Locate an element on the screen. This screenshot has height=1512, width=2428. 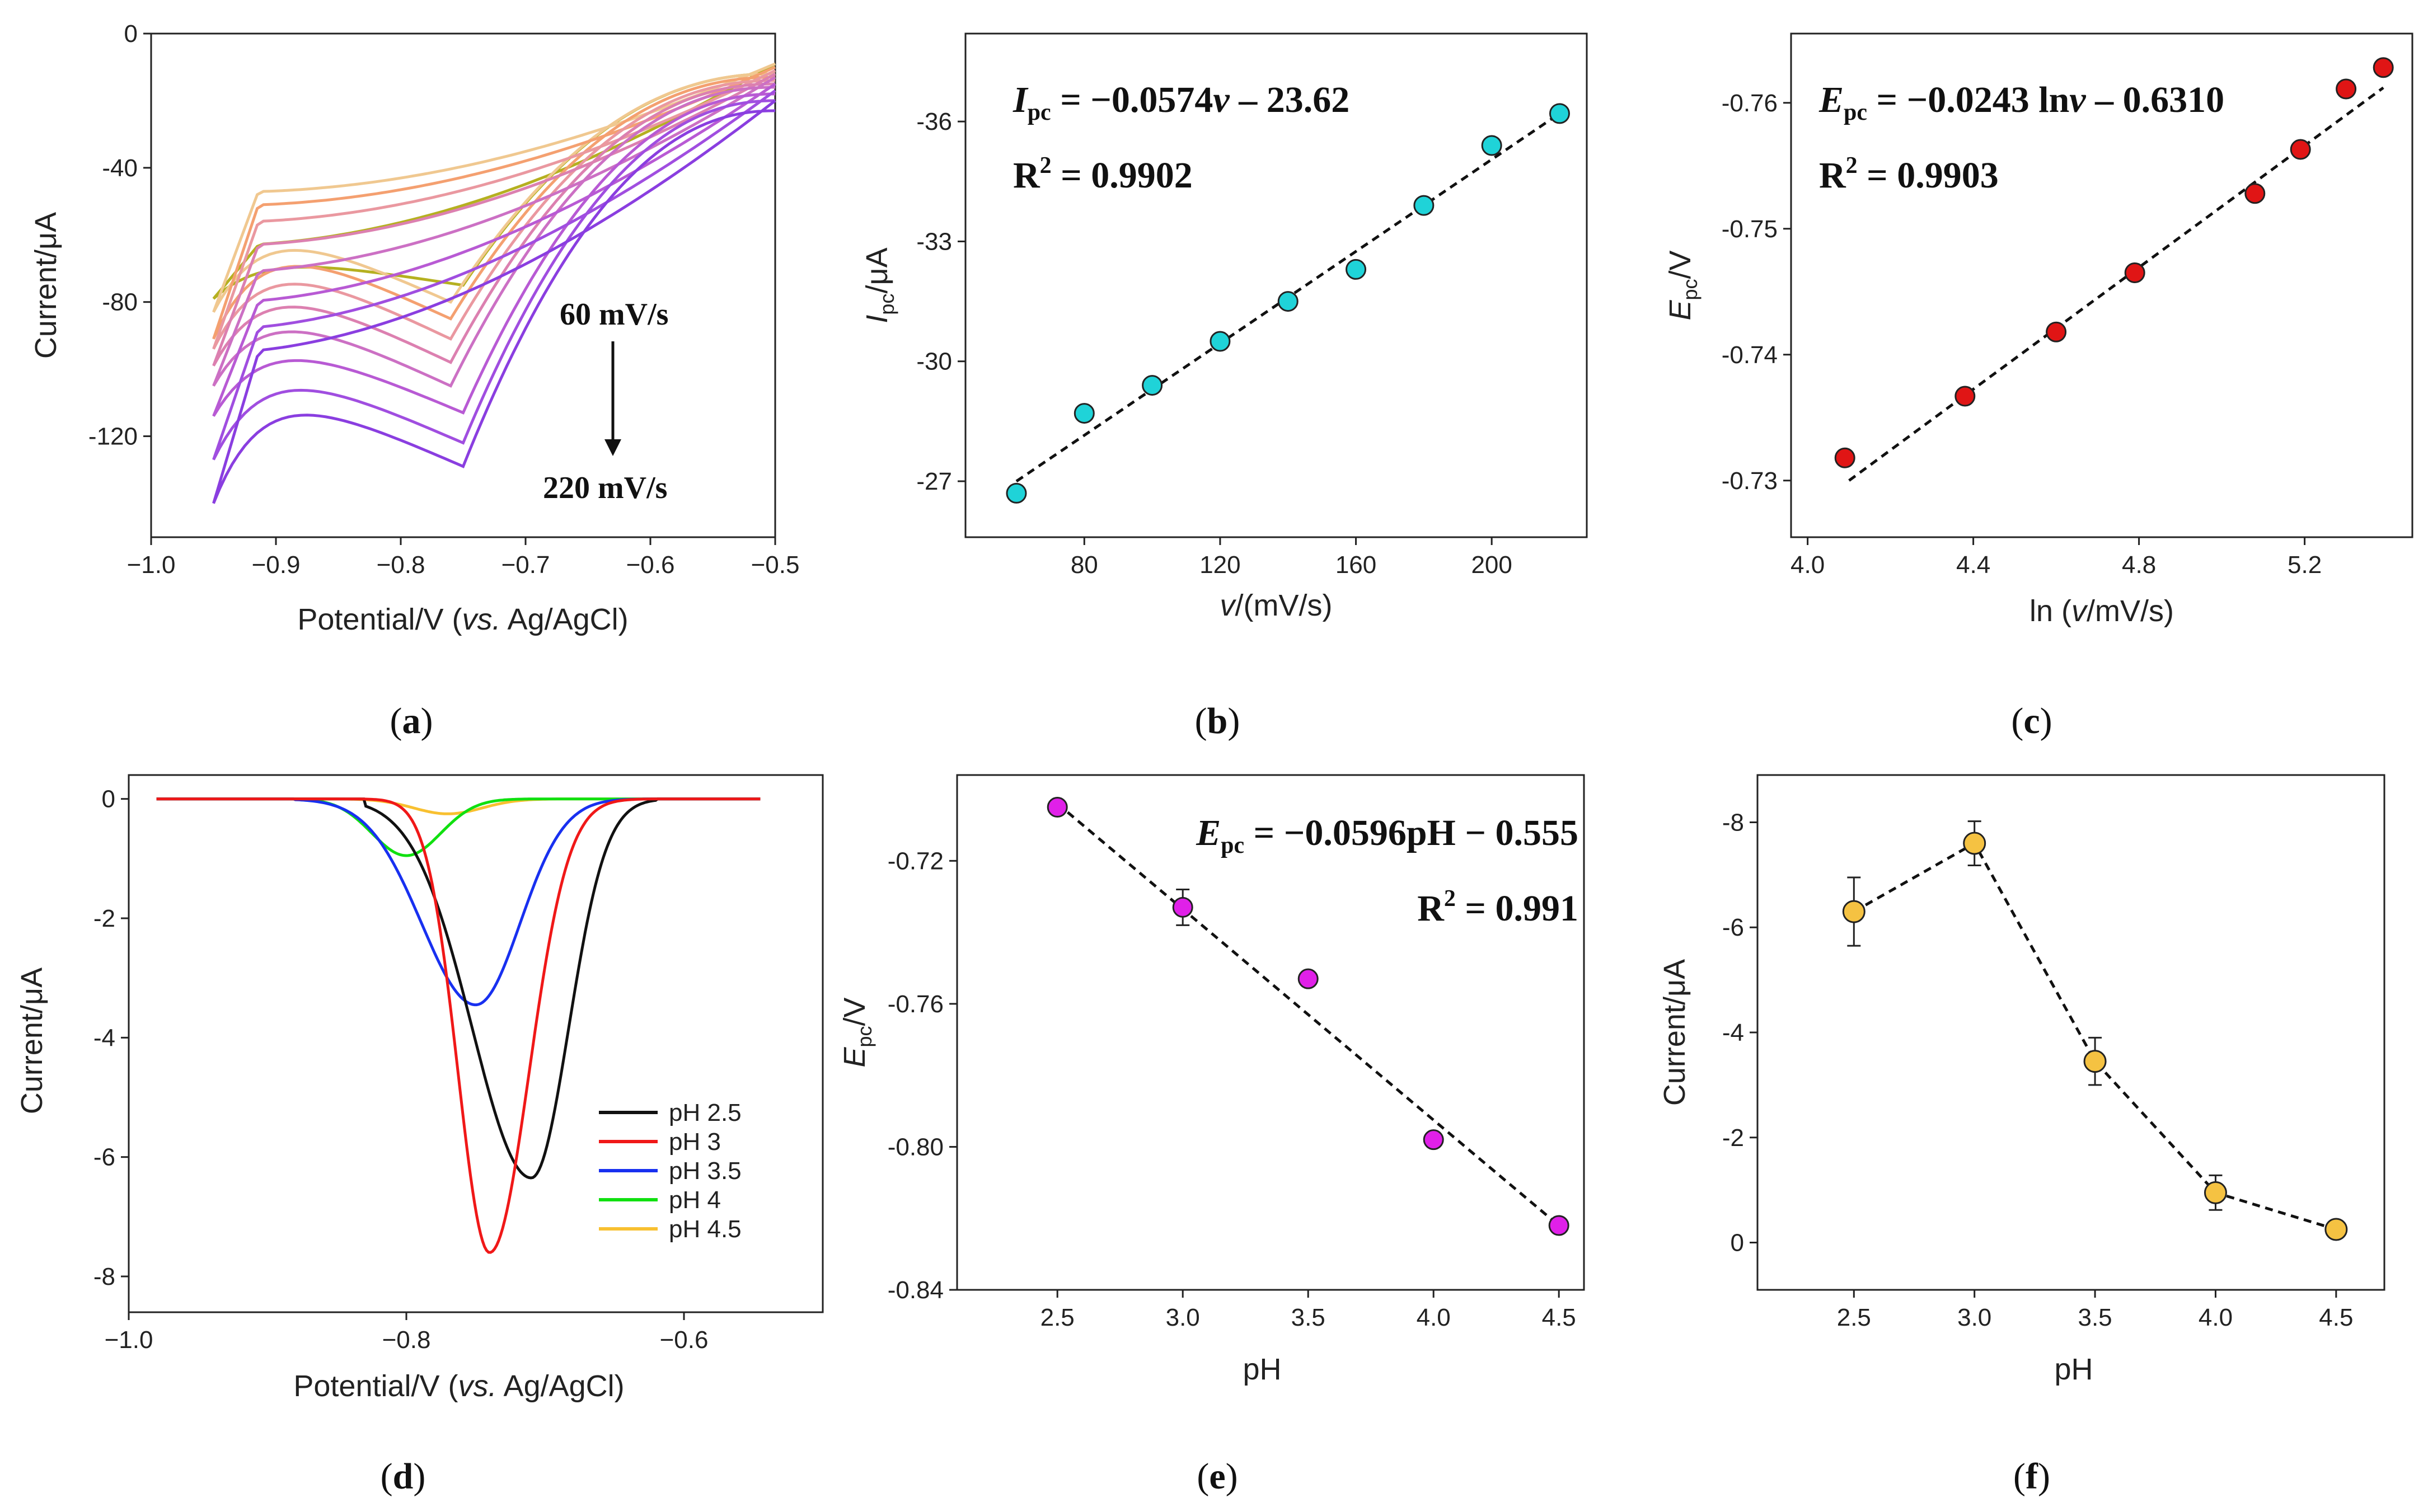
cv-curve-140-mV-s is located at coordinates (494, 219).